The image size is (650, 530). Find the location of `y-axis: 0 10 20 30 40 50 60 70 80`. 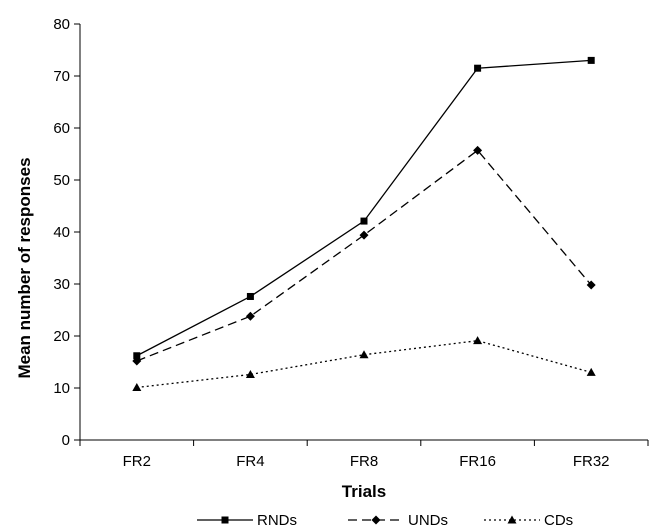

y-axis: 0 10 20 30 40 50 60 70 80 is located at coordinates (67, 232).